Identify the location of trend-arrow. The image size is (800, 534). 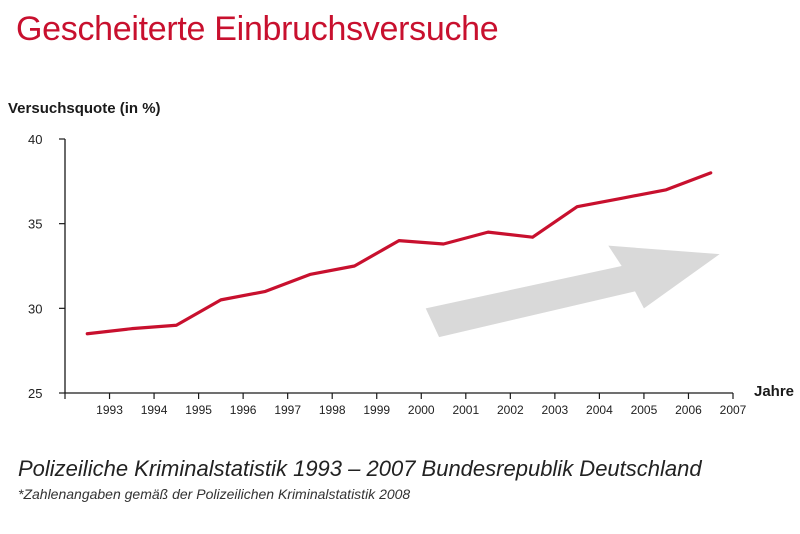
(572, 291).